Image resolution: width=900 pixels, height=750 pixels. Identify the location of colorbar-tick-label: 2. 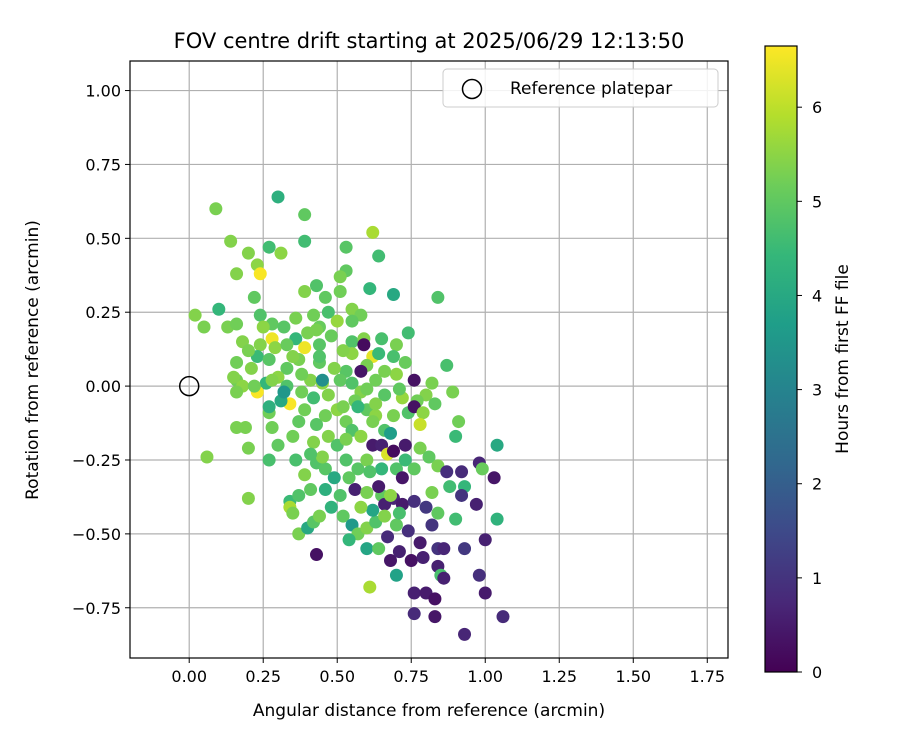
(817, 484).